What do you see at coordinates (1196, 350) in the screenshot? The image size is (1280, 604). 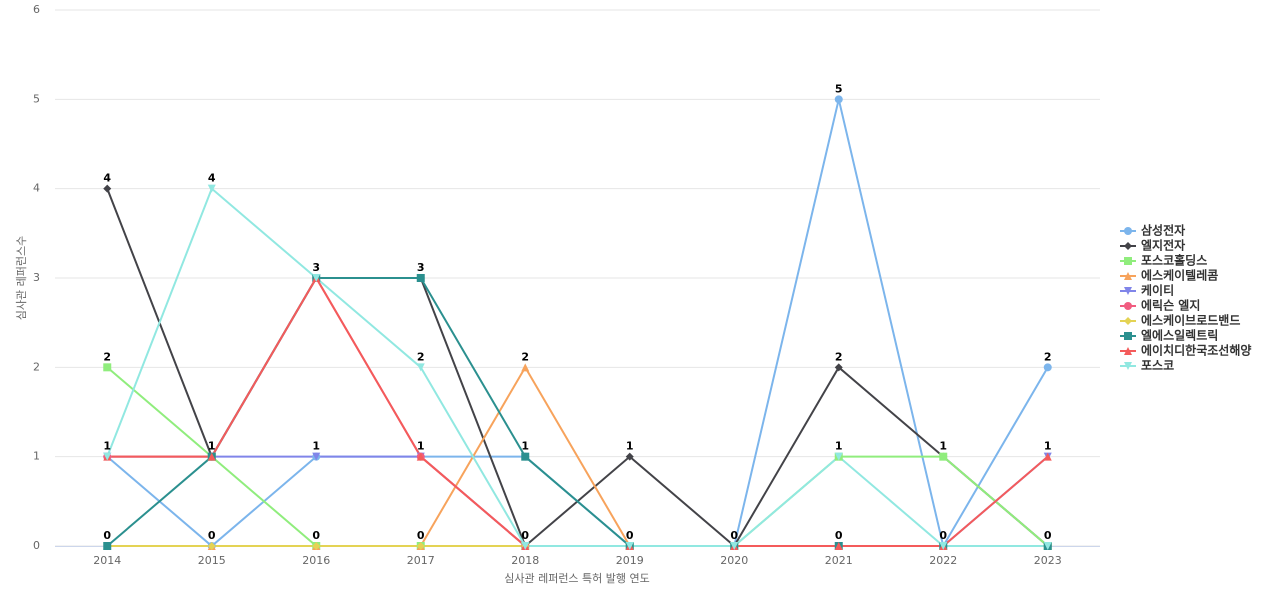 I see `legend-label: 에이치디한국조선해양` at bounding box center [1196, 350].